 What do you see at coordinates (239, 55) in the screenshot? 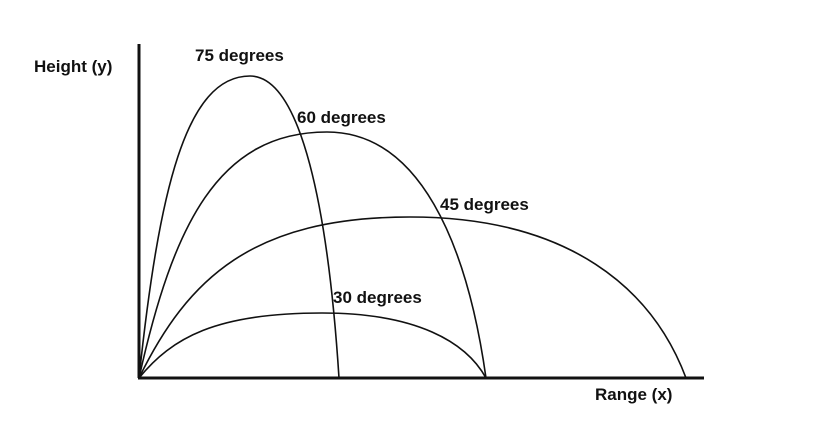
I see `trajectory-label-75: 75 degrees` at bounding box center [239, 55].